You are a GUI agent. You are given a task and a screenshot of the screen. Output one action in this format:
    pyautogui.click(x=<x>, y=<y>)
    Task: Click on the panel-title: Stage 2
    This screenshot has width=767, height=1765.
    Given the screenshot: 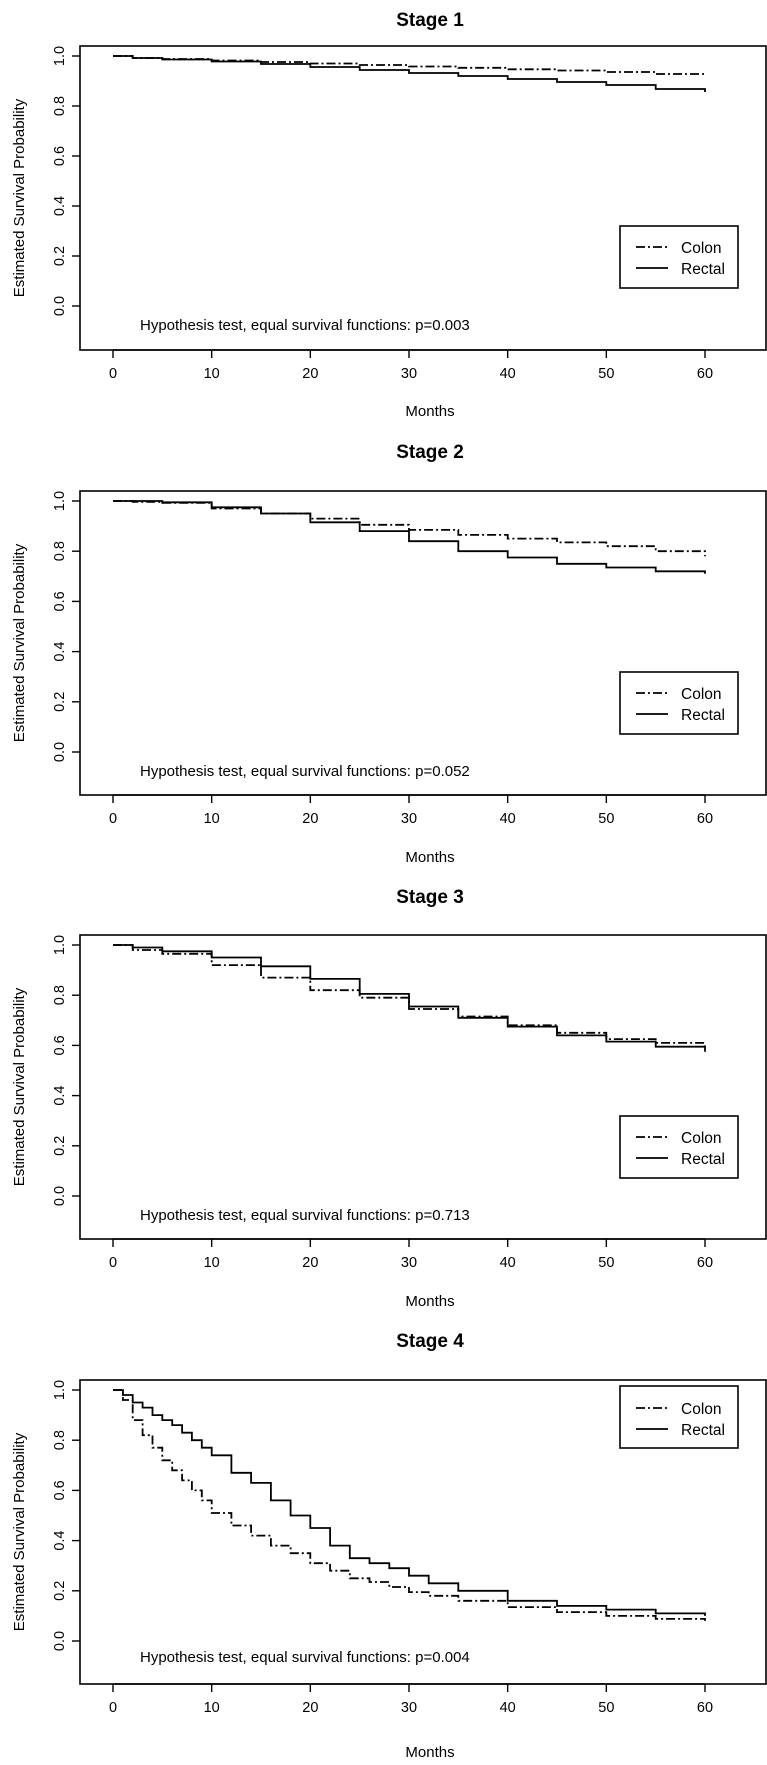 What is the action you would take?
    pyautogui.click(x=430, y=452)
    